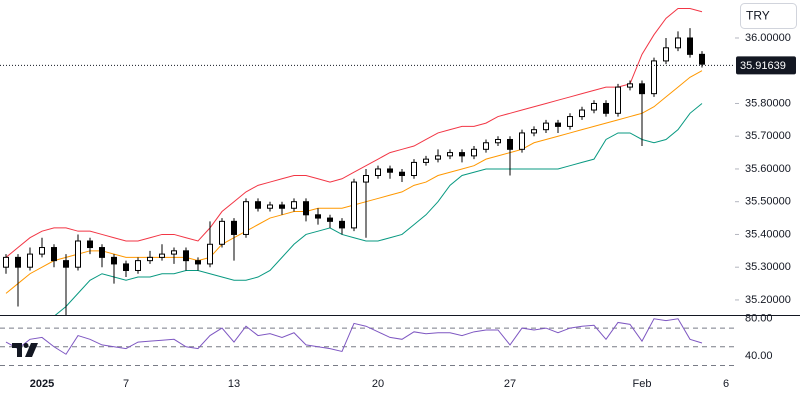  Describe the element at coordinates (768, 267) in the screenshot. I see `y-tick-label: 35.30000` at that location.